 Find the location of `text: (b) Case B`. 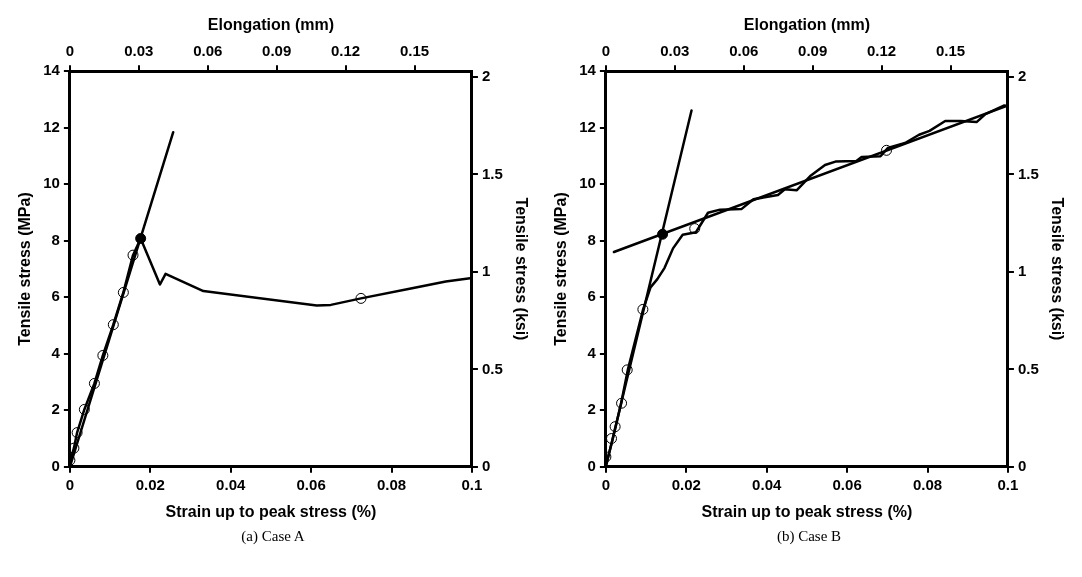

text: (b) Case B is located at coordinates (809, 536).